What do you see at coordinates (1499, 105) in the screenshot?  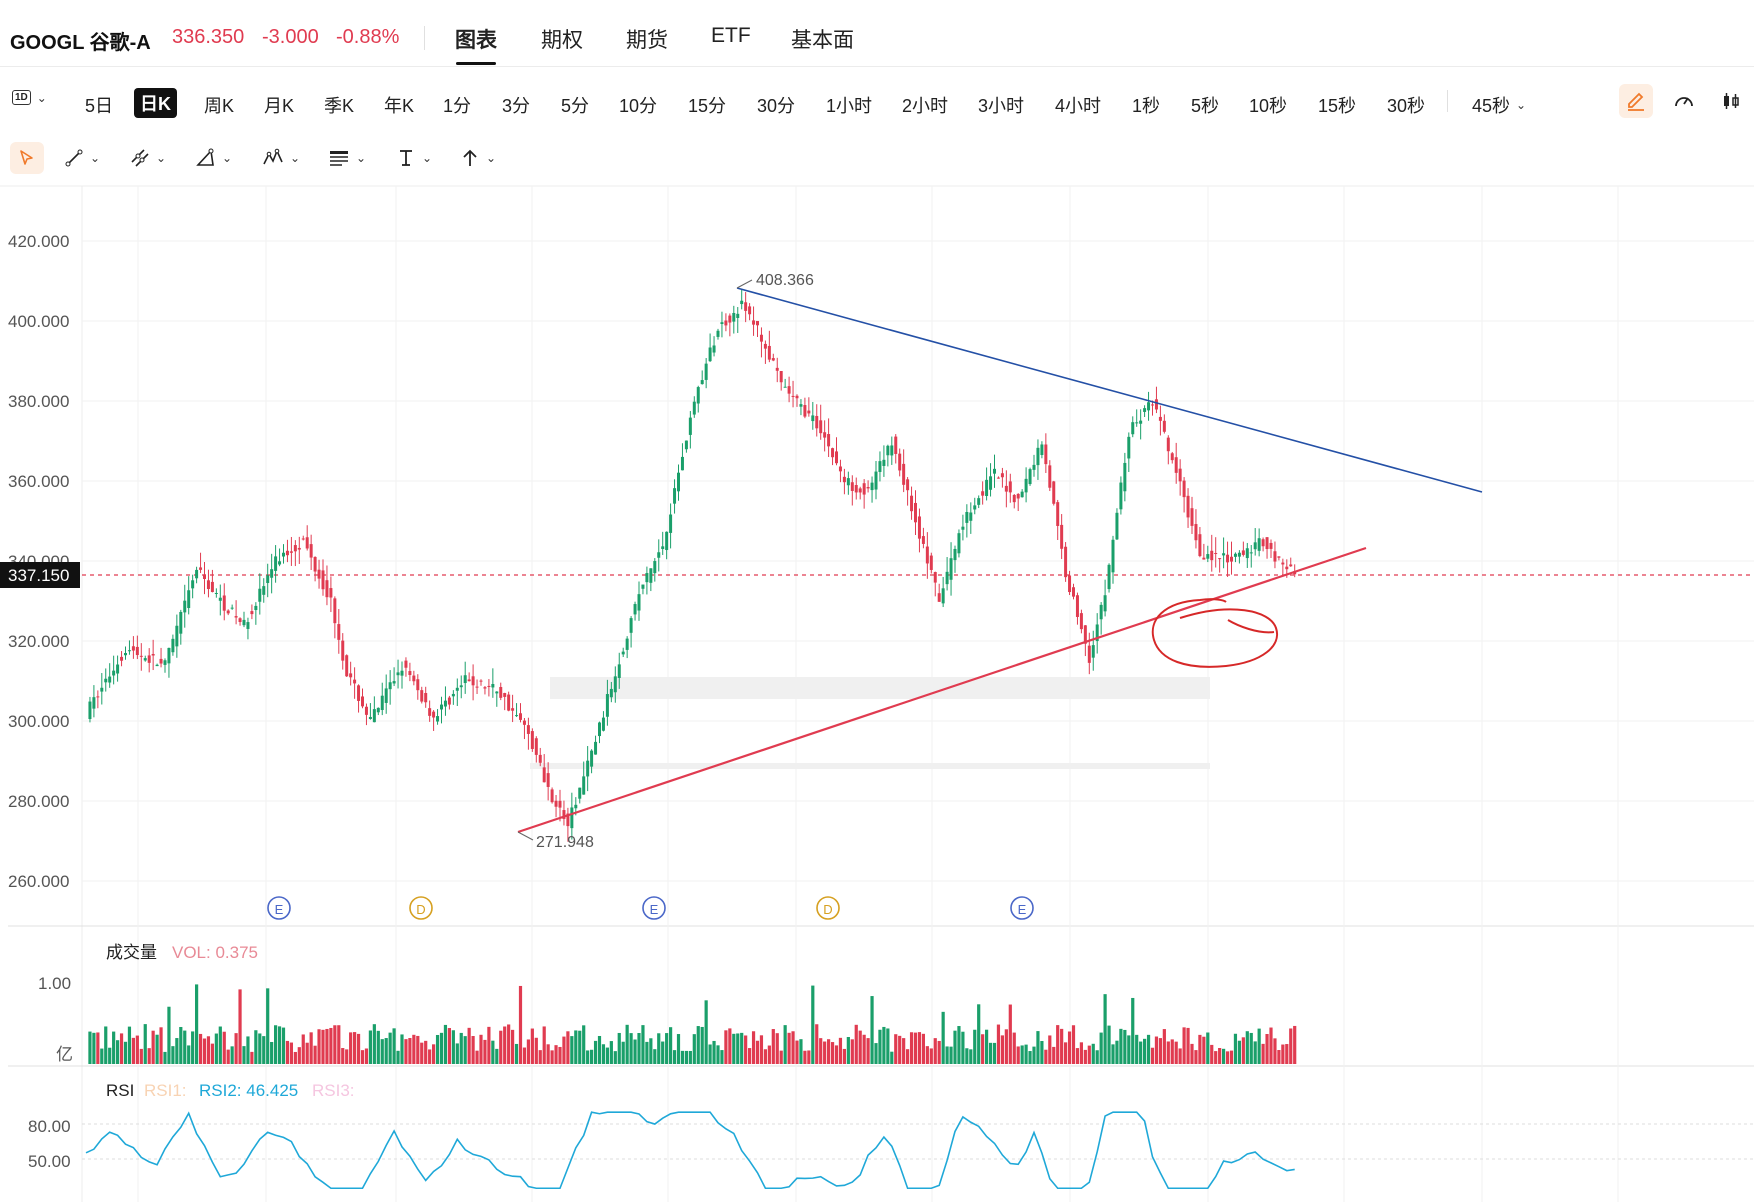 I see `period-more: 45秒 ⌄` at bounding box center [1499, 105].